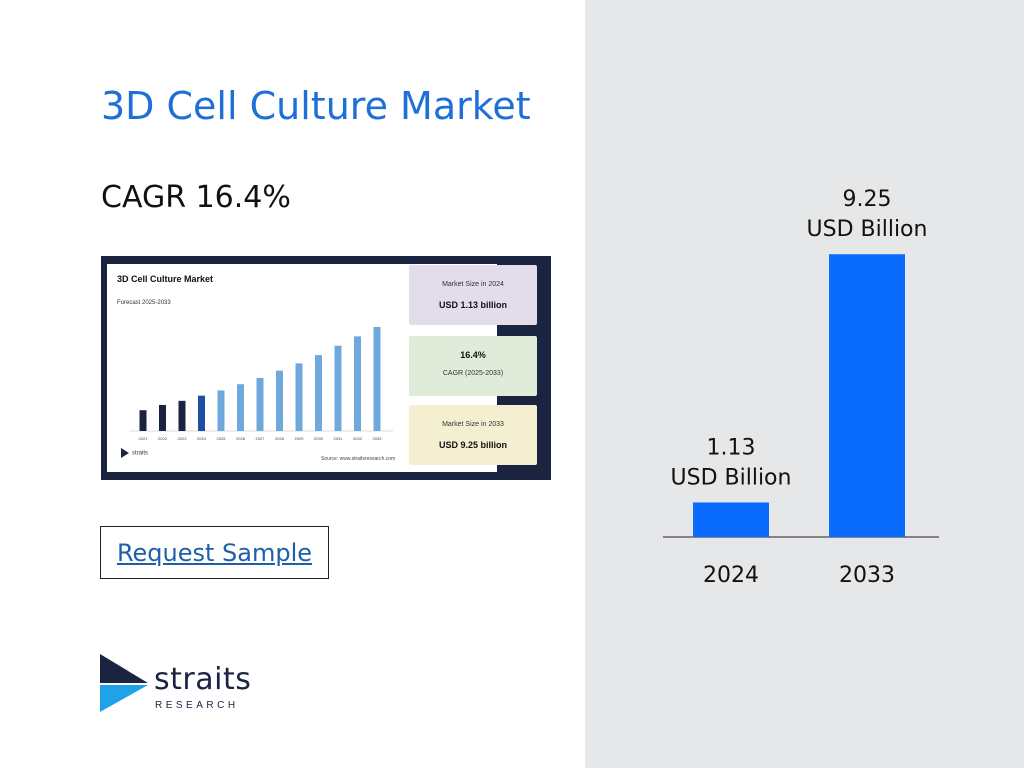 This screenshot has height=768, width=1024. Describe the element at coordinates (473, 355) in the screenshot. I see `stat-value: 16.4%` at that location.